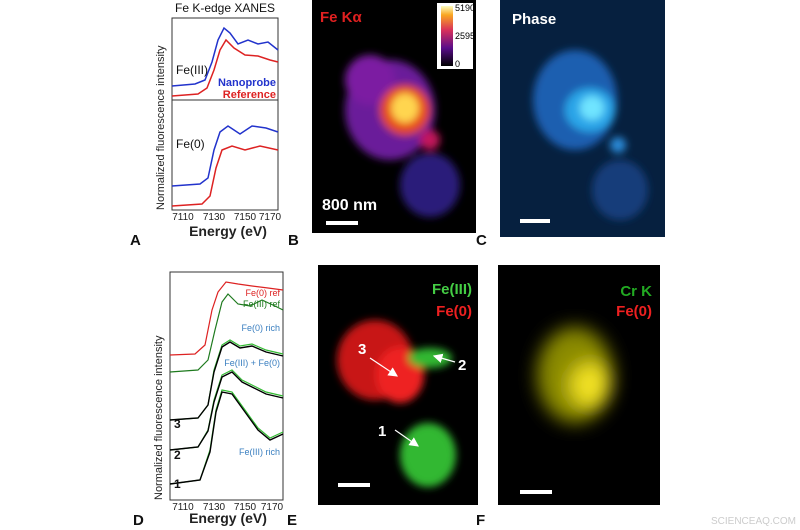 The height and width of the screenshot is (530, 800). I want to click on region-label: 2, so click(462, 365).